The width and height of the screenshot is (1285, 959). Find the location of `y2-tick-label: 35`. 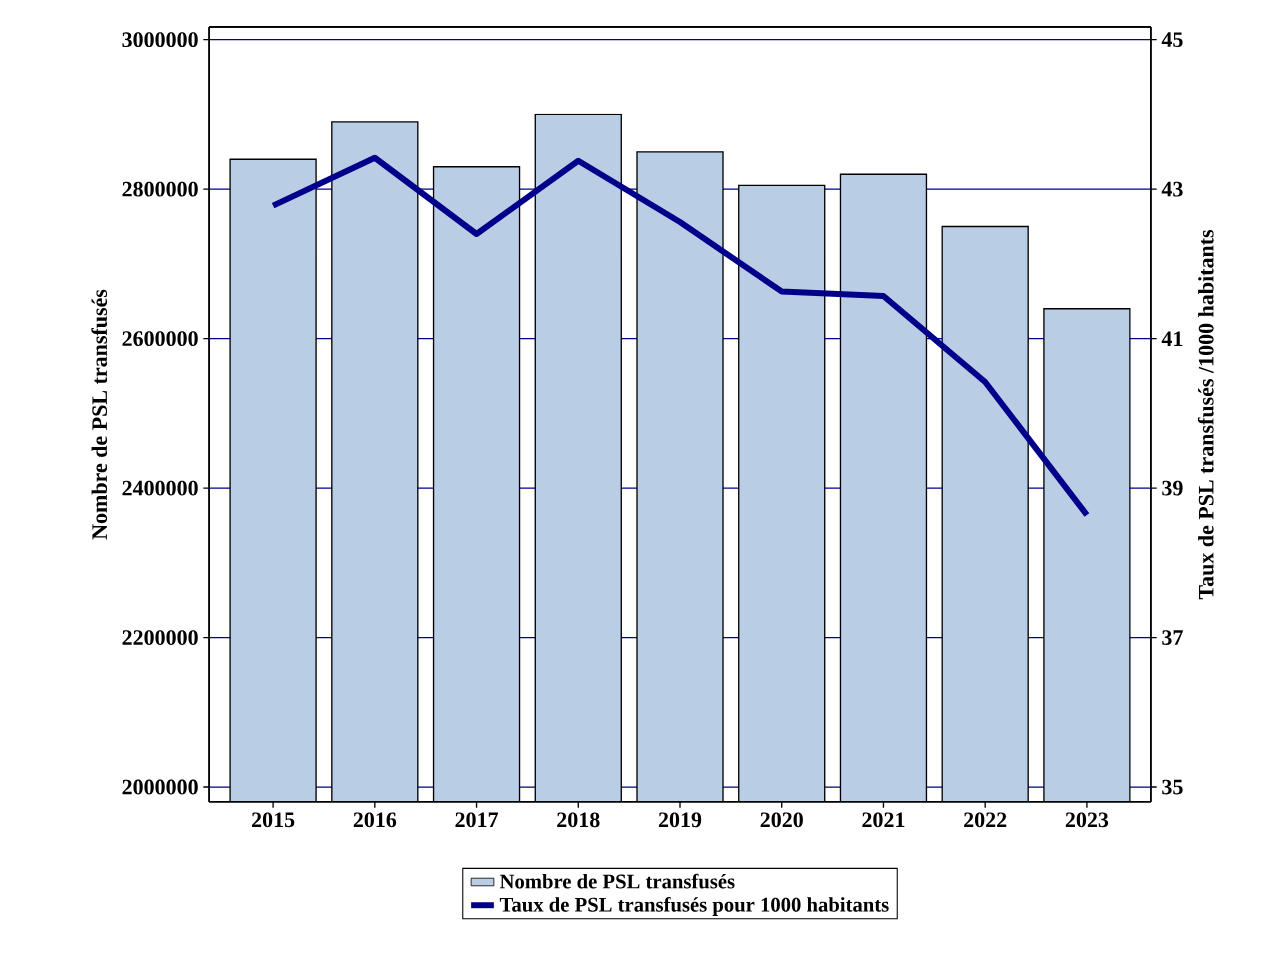

y2-tick-label: 35 is located at coordinates (1172, 787).